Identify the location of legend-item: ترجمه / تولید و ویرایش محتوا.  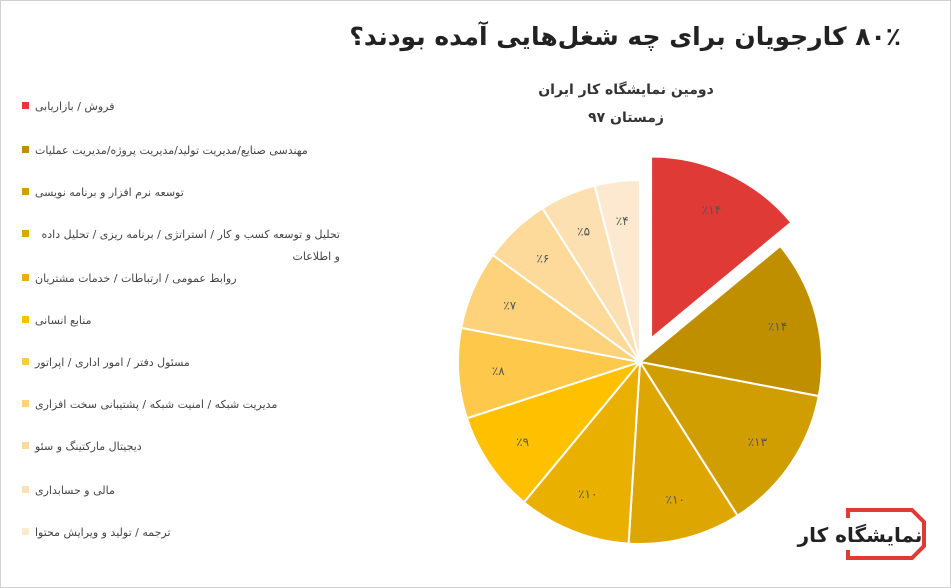
(182, 542).